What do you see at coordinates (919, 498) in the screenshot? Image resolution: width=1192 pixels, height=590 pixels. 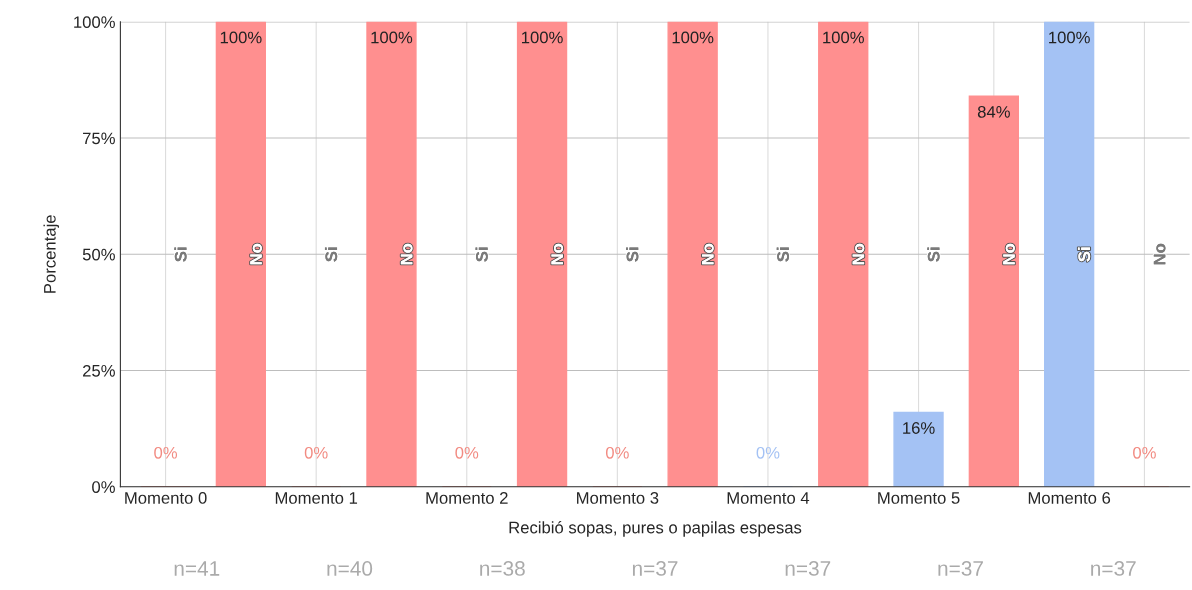 I see `x-tick-label: Momento 5` at bounding box center [919, 498].